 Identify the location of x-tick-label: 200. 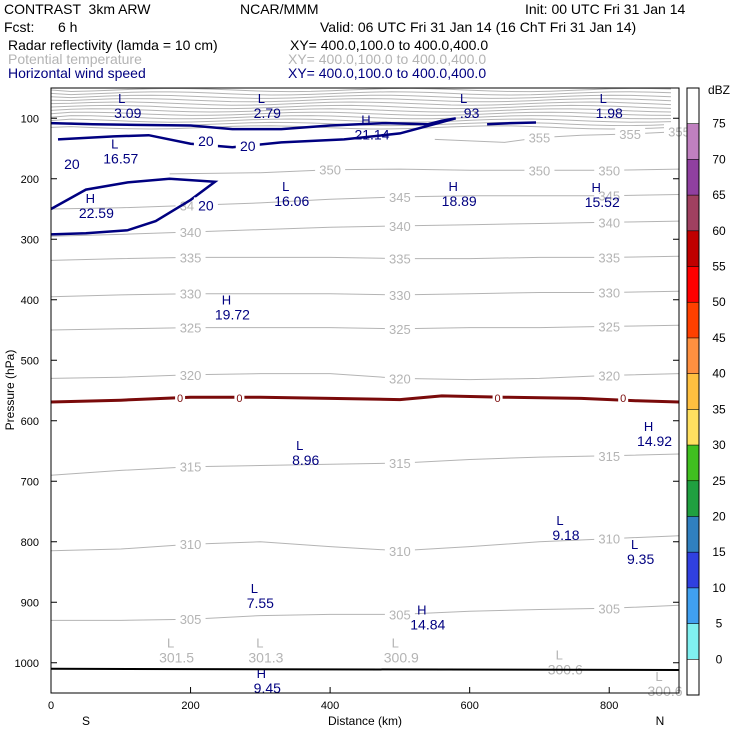
(190, 706).